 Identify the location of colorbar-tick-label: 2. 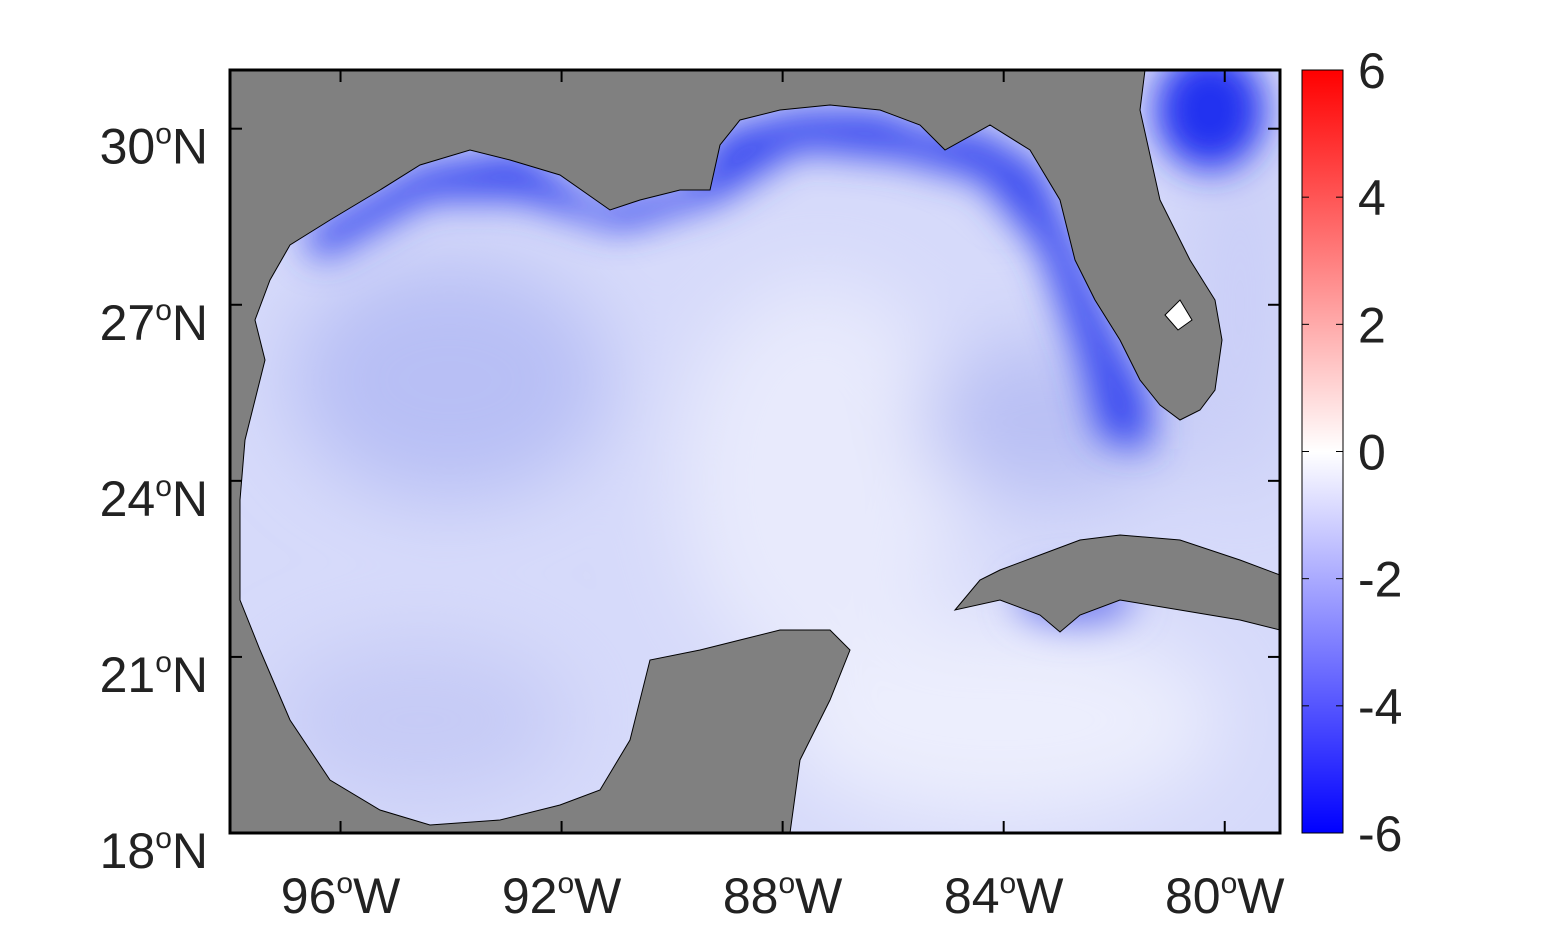
(1372, 325).